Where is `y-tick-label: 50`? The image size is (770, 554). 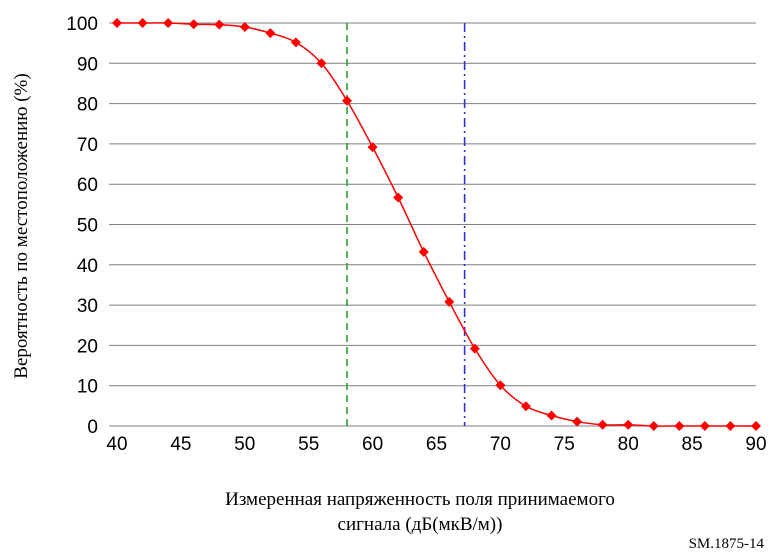 y-tick-label: 50 is located at coordinates (87, 226).